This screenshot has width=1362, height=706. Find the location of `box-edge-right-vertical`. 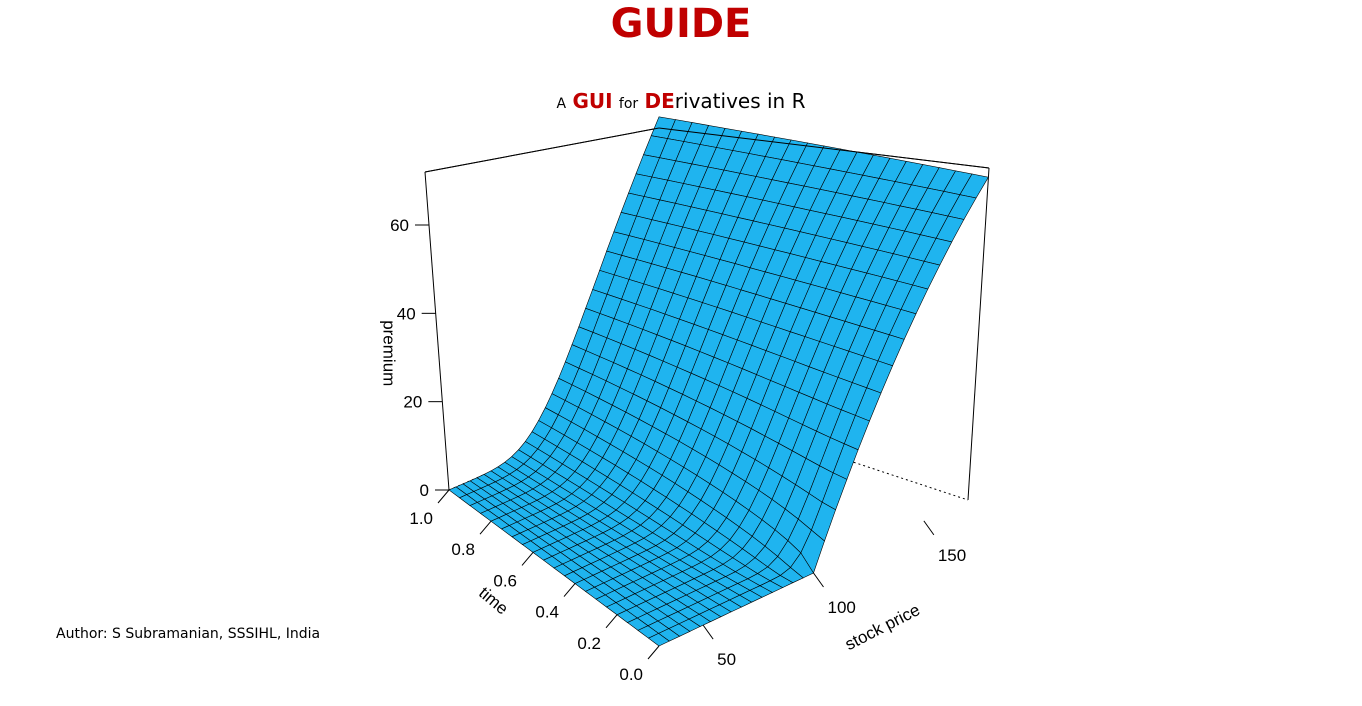

box-edge-right-vertical is located at coordinates (978, 334).